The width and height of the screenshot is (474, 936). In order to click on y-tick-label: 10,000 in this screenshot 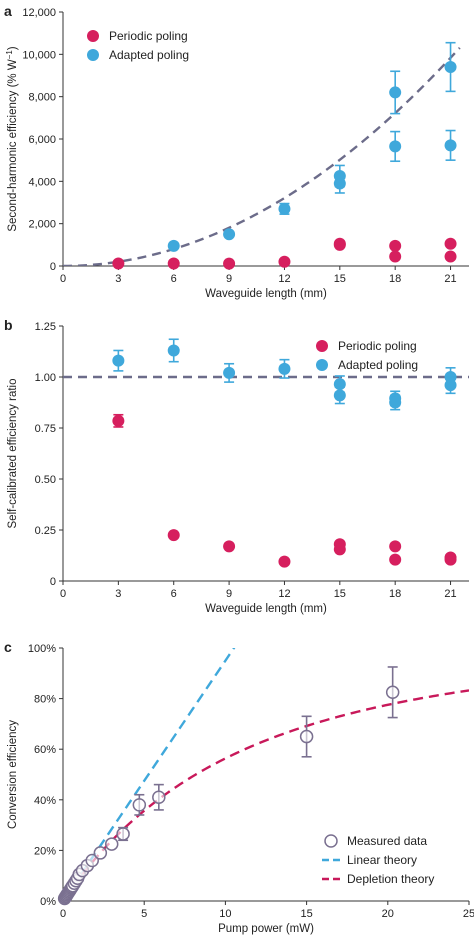, I will do `click(39, 55)`.